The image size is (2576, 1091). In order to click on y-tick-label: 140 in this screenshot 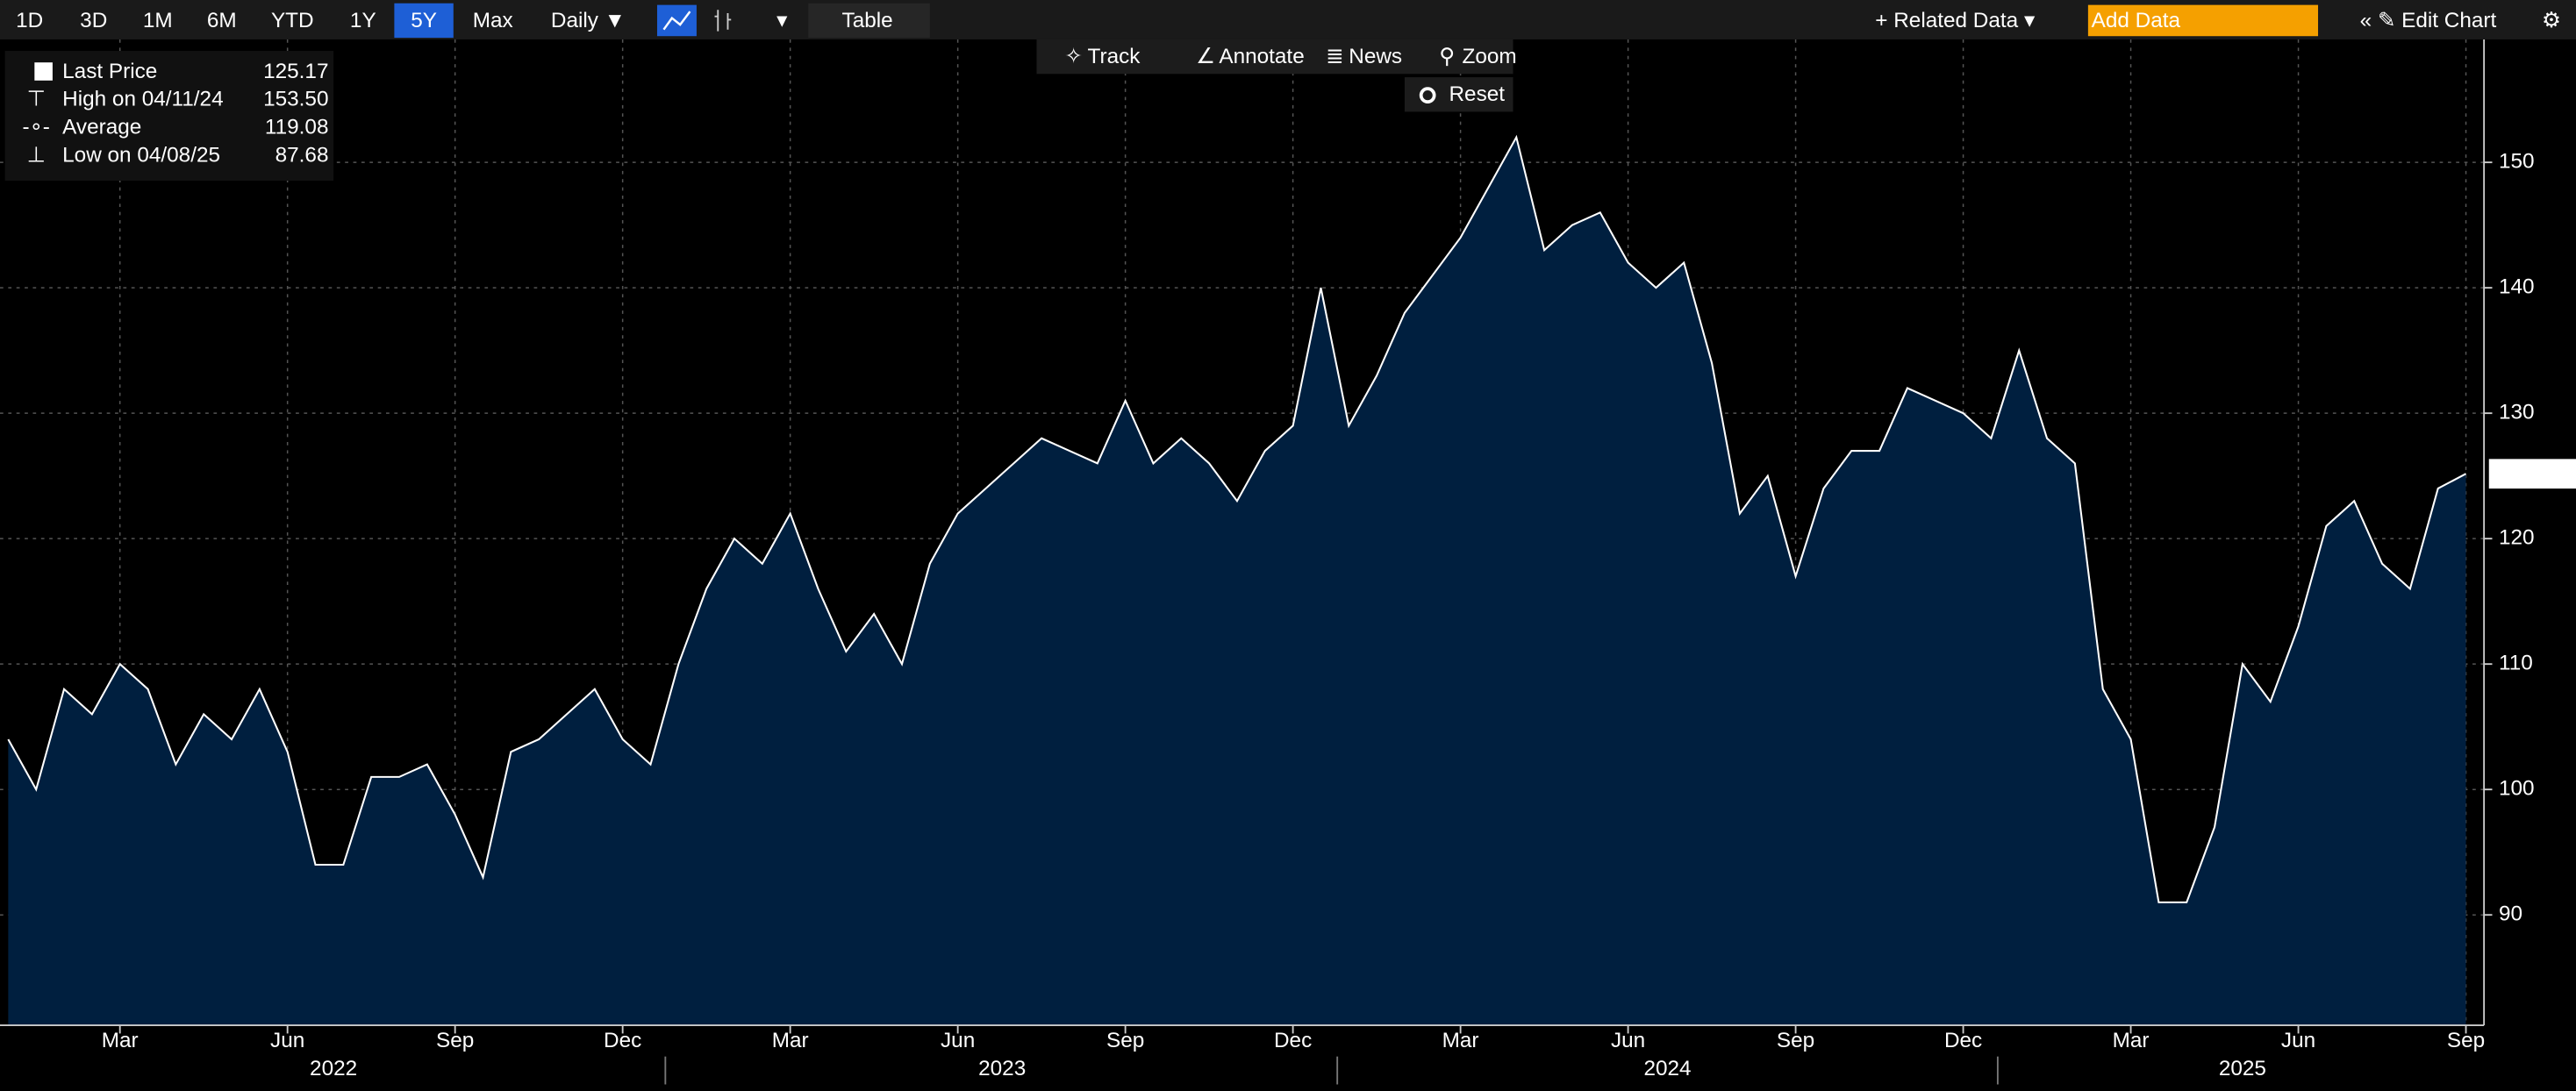, I will do `click(2517, 287)`.